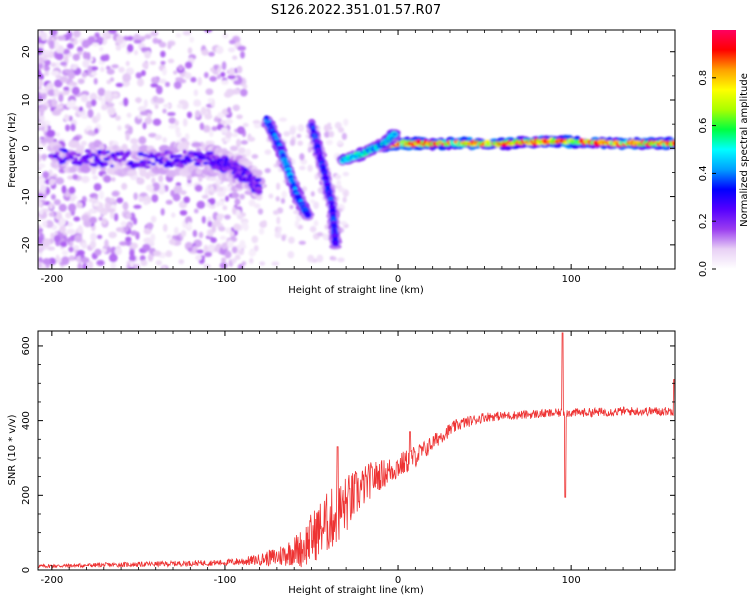 The image size is (750, 600). What do you see at coordinates (12, 449) in the screenshot?
I see `snr-y-axis-label: SNR (10 * v/v)` at bounding box center [12, 449].